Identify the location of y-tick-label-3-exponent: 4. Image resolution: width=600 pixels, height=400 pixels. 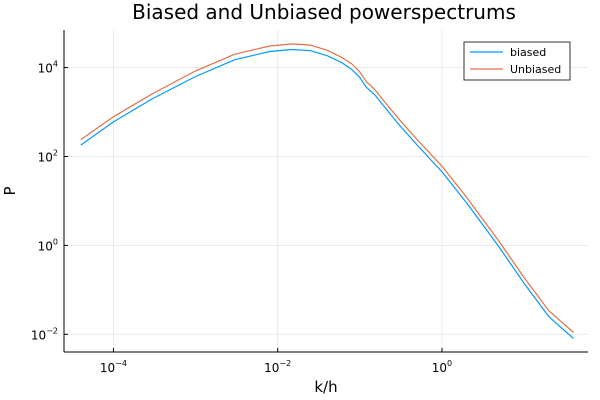
(55, 64).